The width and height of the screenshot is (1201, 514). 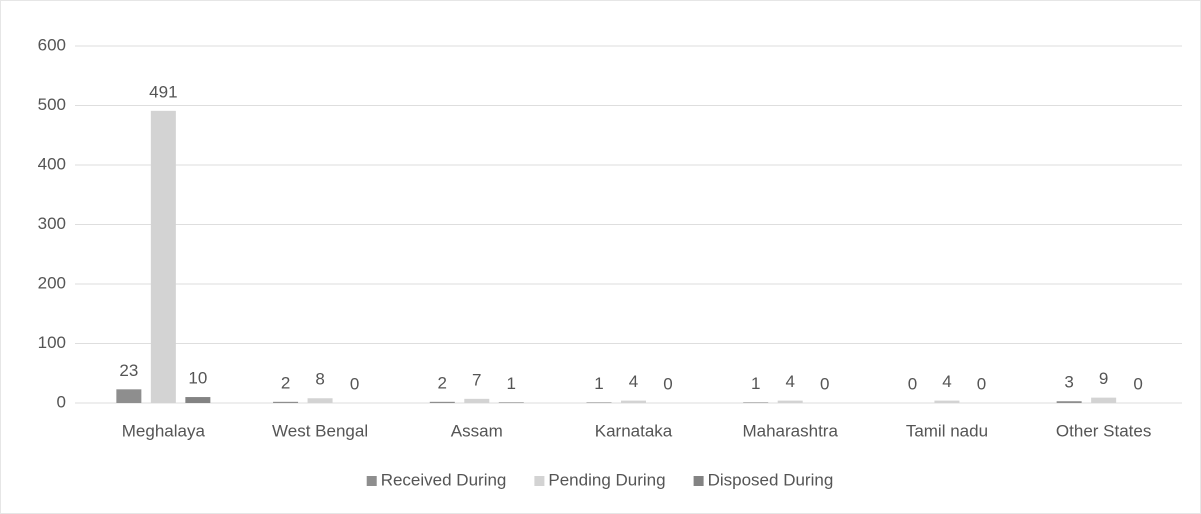 What do you see at coordinates (320, 430) in the screenshot?
I see `x-tick-label: West Bengal` at bounding box center [320, 430].